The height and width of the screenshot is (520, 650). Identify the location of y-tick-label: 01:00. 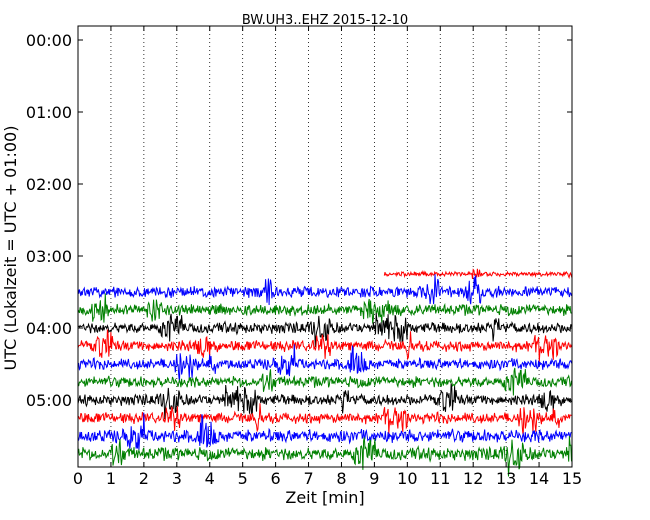
(49, 112).